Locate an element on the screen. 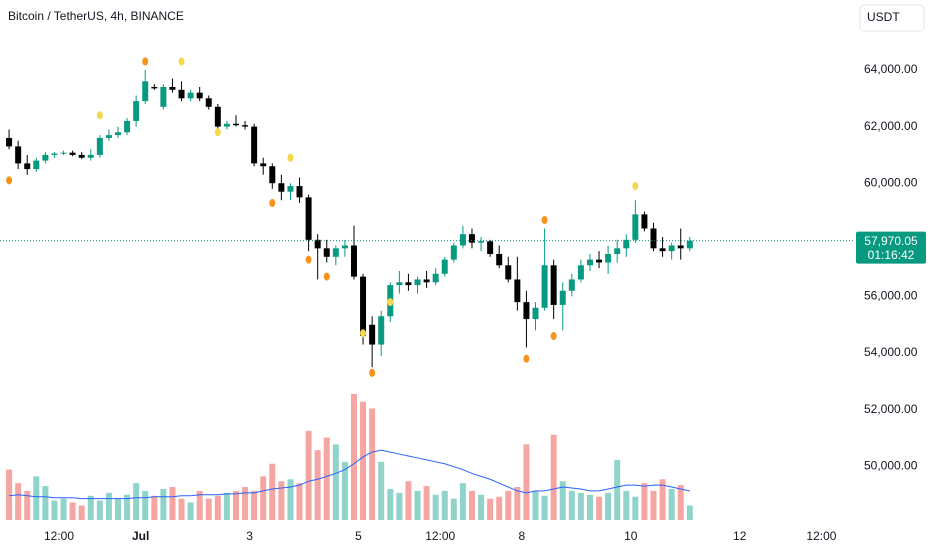 The height and width of the screenshot is (550, 932). currency-button is located at coordinates (892, 18).